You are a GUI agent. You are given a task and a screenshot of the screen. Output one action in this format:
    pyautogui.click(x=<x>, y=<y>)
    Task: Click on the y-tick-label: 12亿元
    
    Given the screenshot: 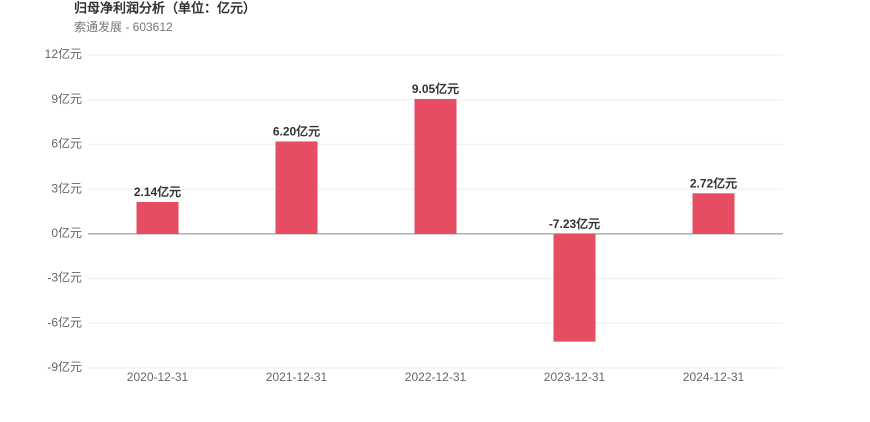 What is the action you would take?
    pyautogui.click(x=63, y=53)
    